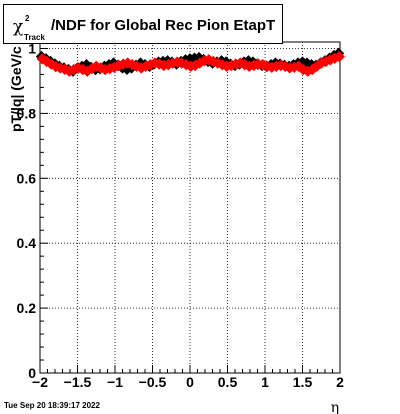 The image size is (400, 414). I want to click on timestamp-footer: Tue Sep 20 18:39:17 2022, so click(52, 405).